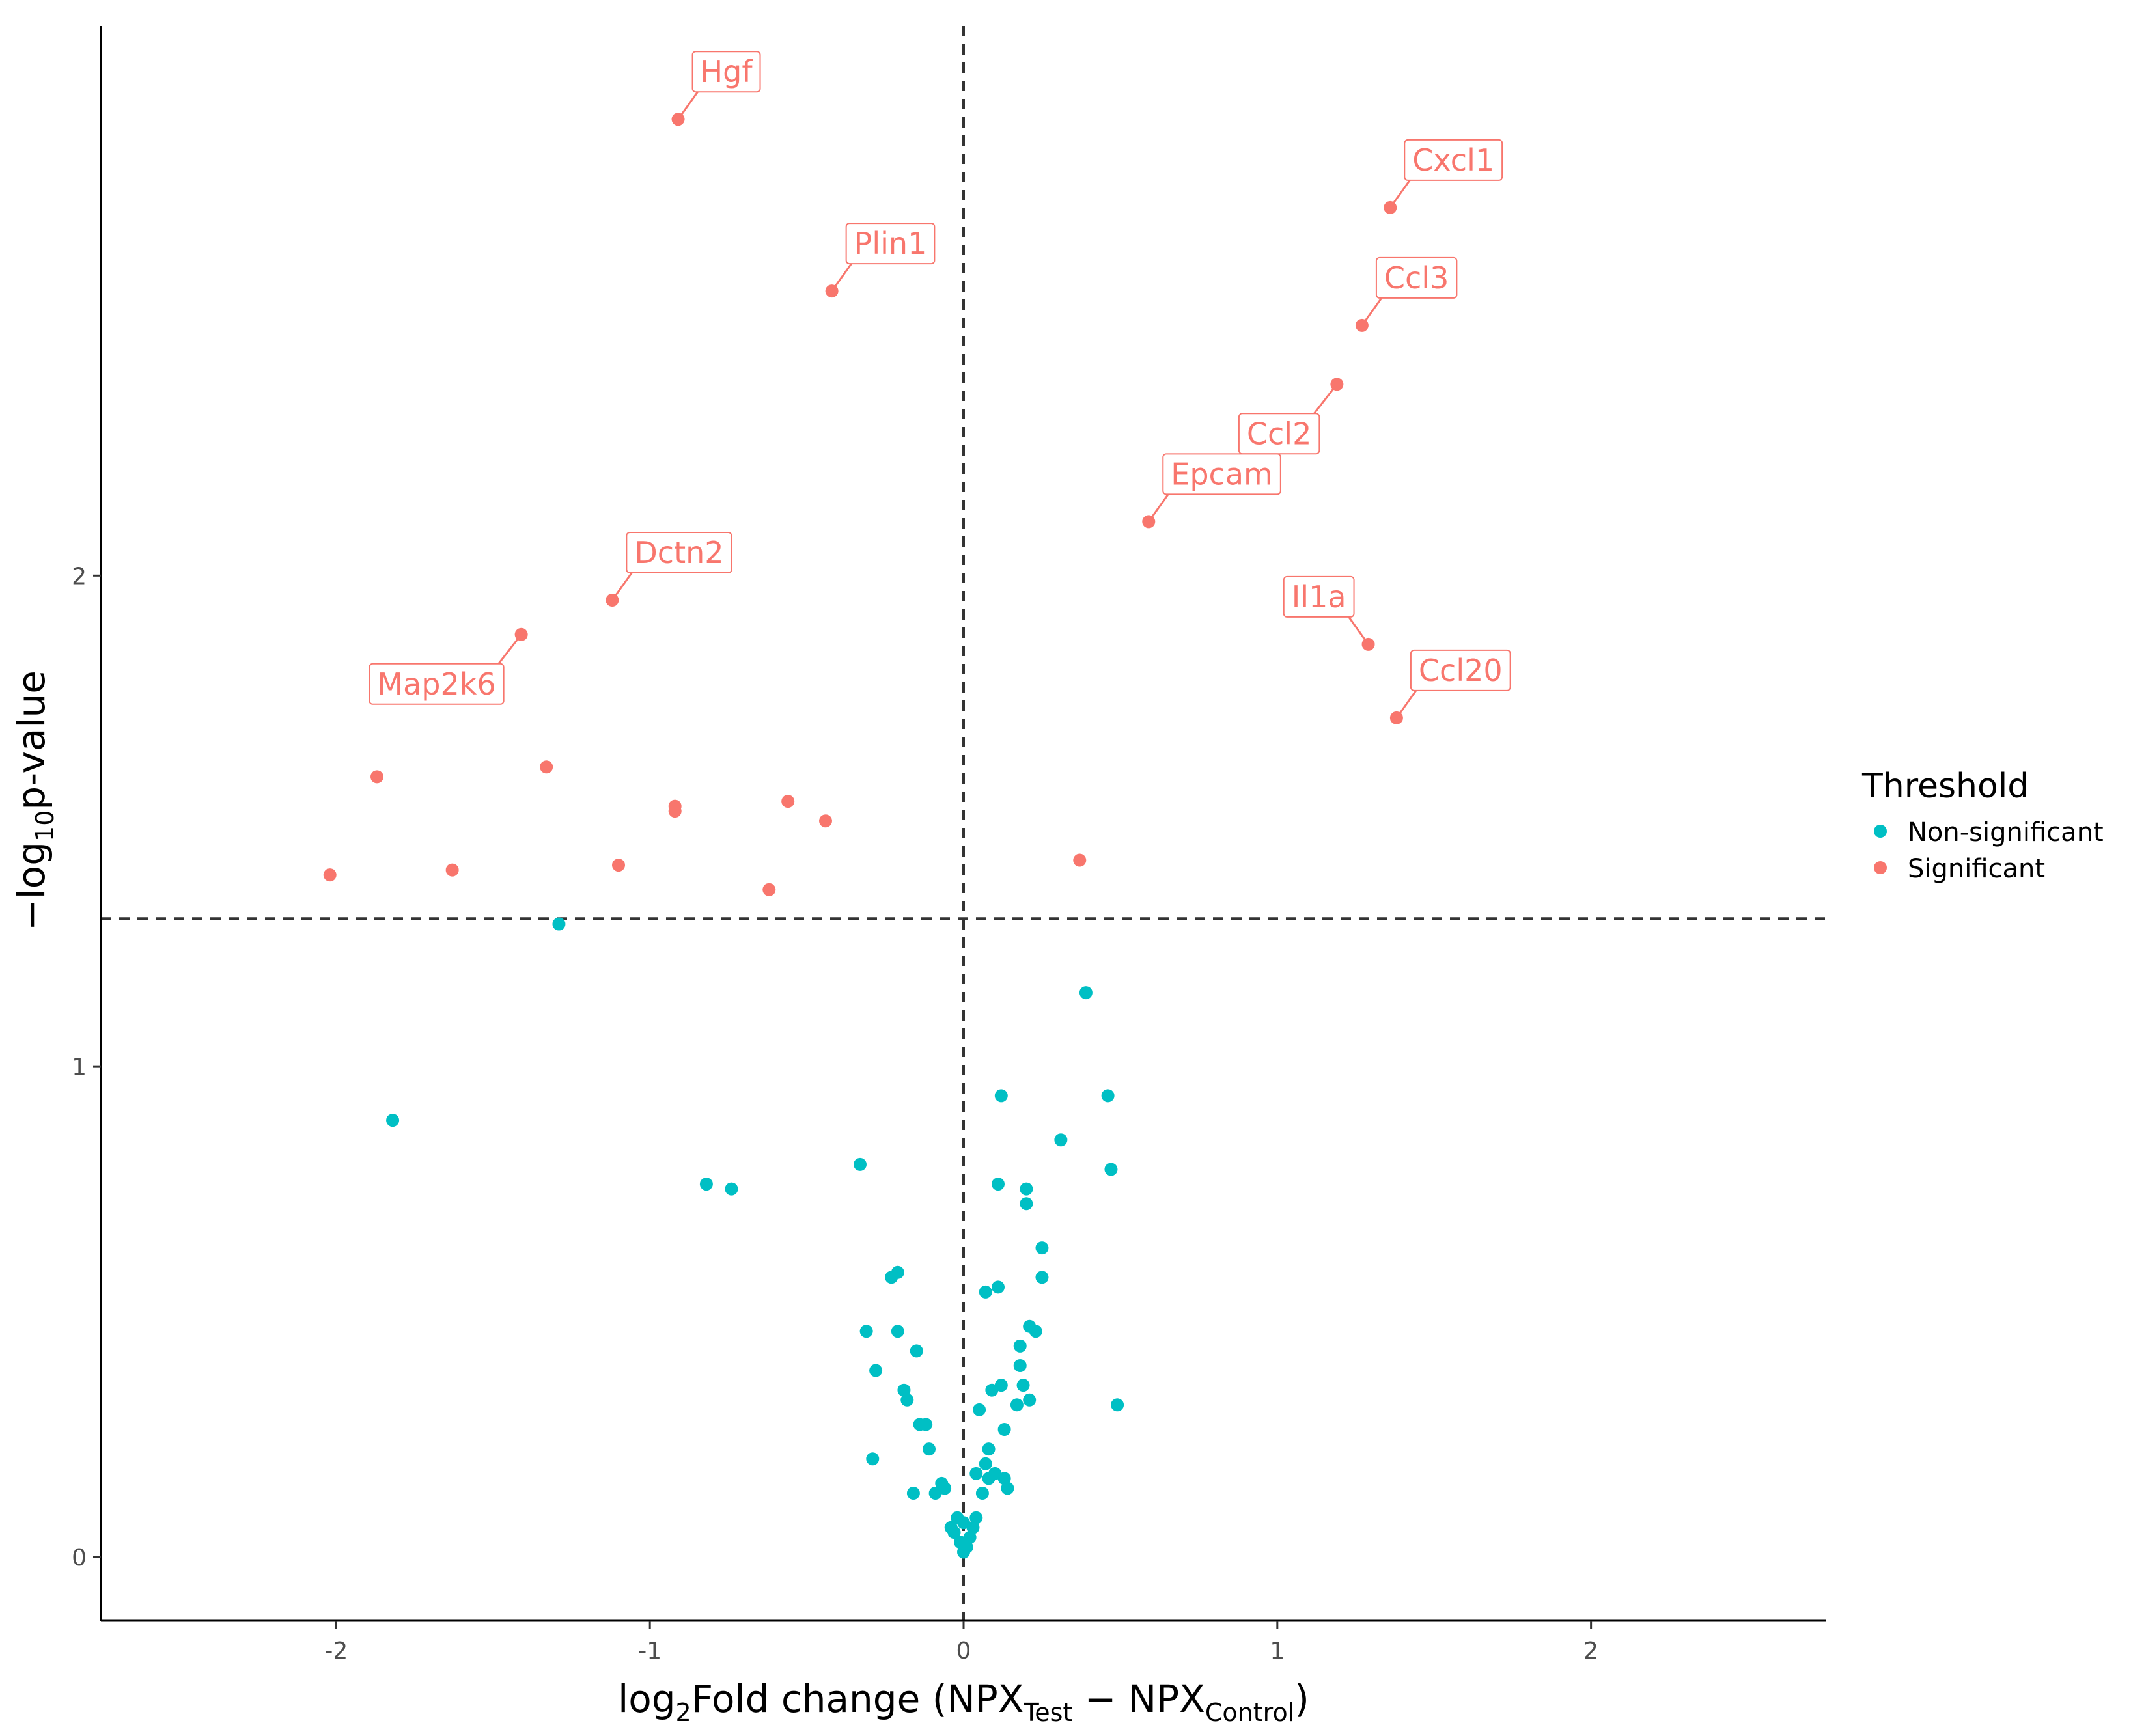  What do you see at coordinates (1277, 1651) in the screenshot?
I see `x-tick-label: 1` at bounding box center [1277, 1651].